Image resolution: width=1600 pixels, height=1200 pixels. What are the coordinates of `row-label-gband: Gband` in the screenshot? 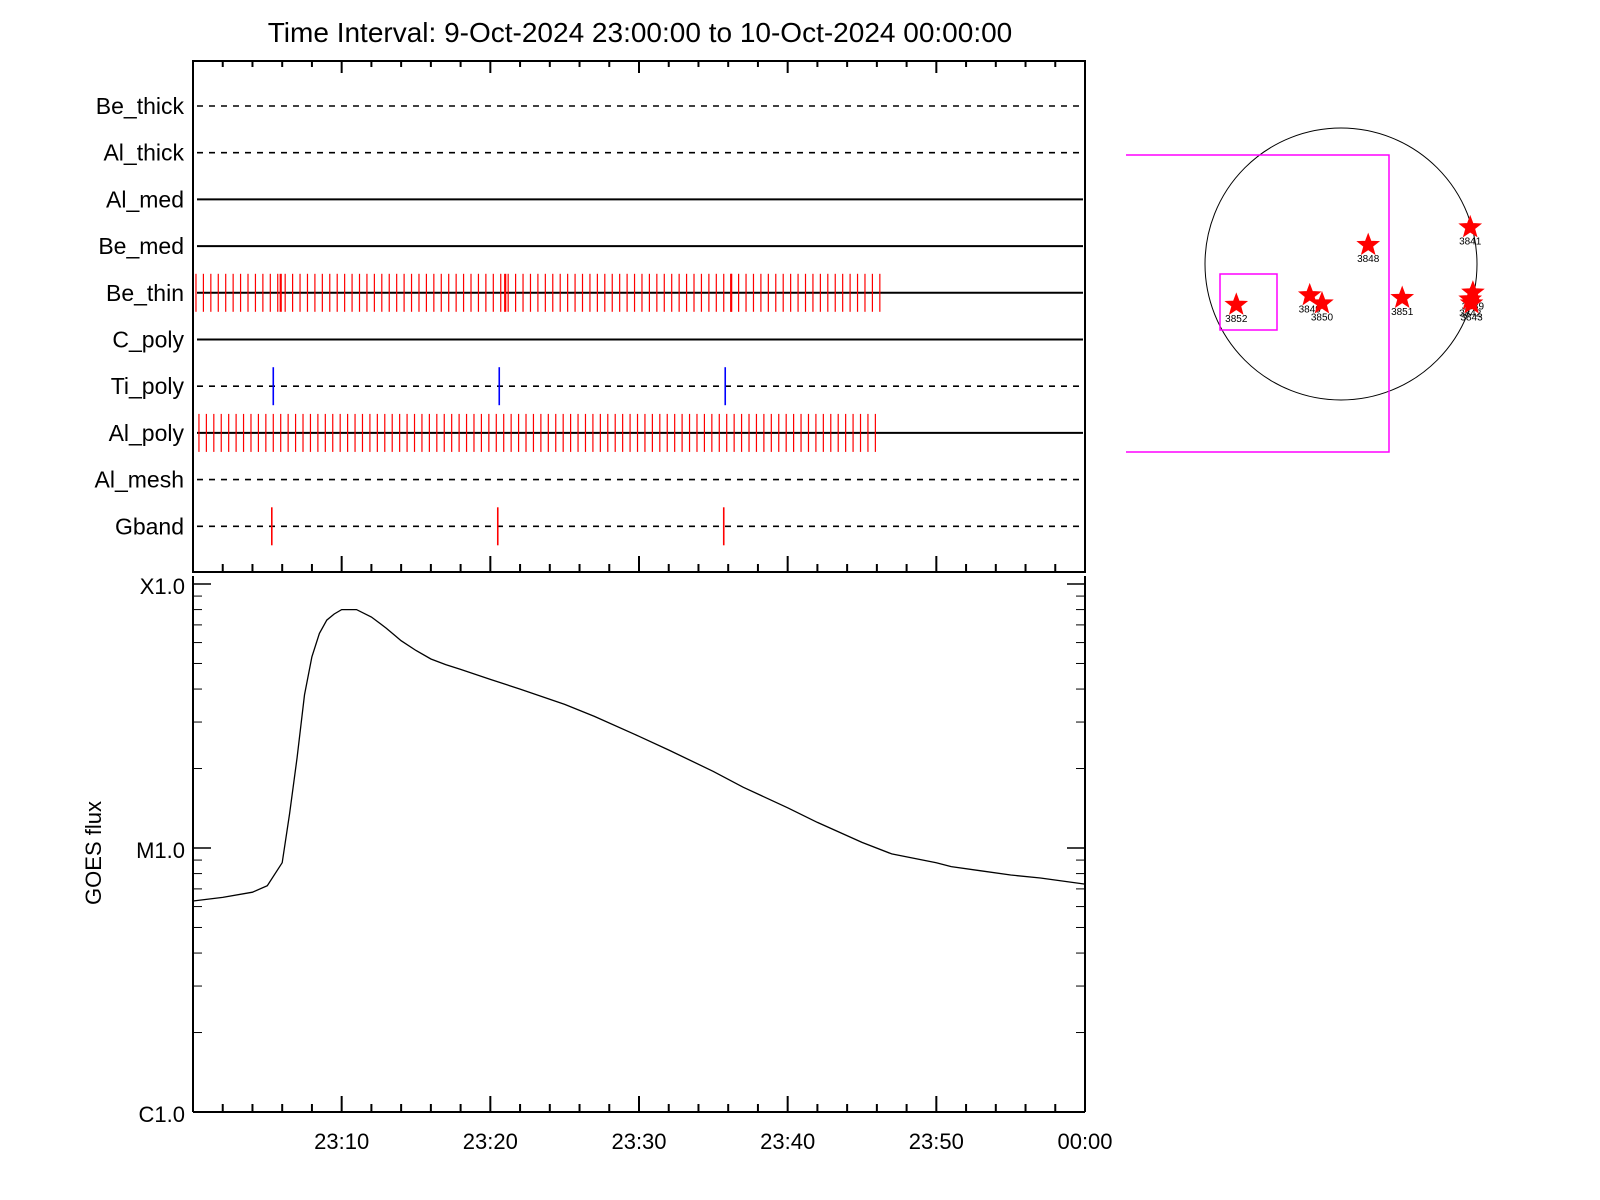 It's located at (149, 526).